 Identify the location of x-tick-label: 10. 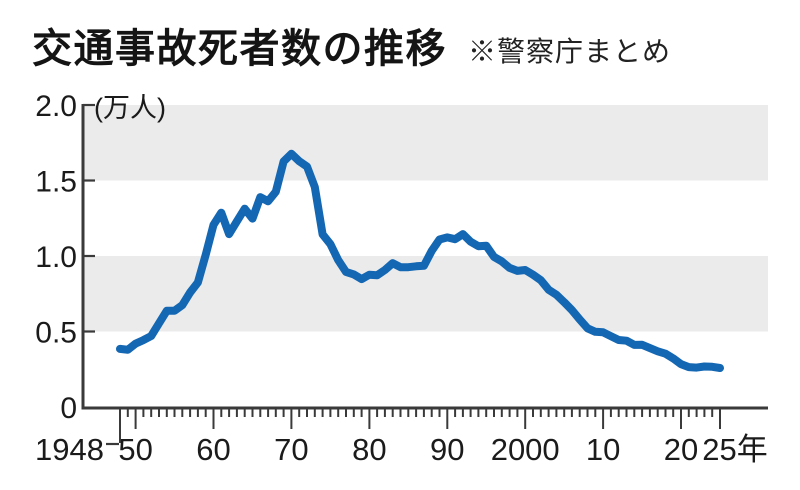
(603, 449).